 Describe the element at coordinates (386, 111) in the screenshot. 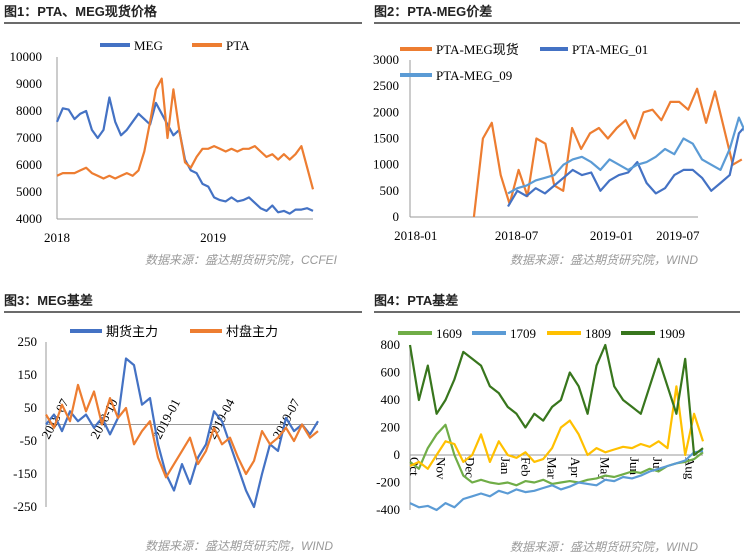

I see `chart2-ytick-label: 2000` at that location.